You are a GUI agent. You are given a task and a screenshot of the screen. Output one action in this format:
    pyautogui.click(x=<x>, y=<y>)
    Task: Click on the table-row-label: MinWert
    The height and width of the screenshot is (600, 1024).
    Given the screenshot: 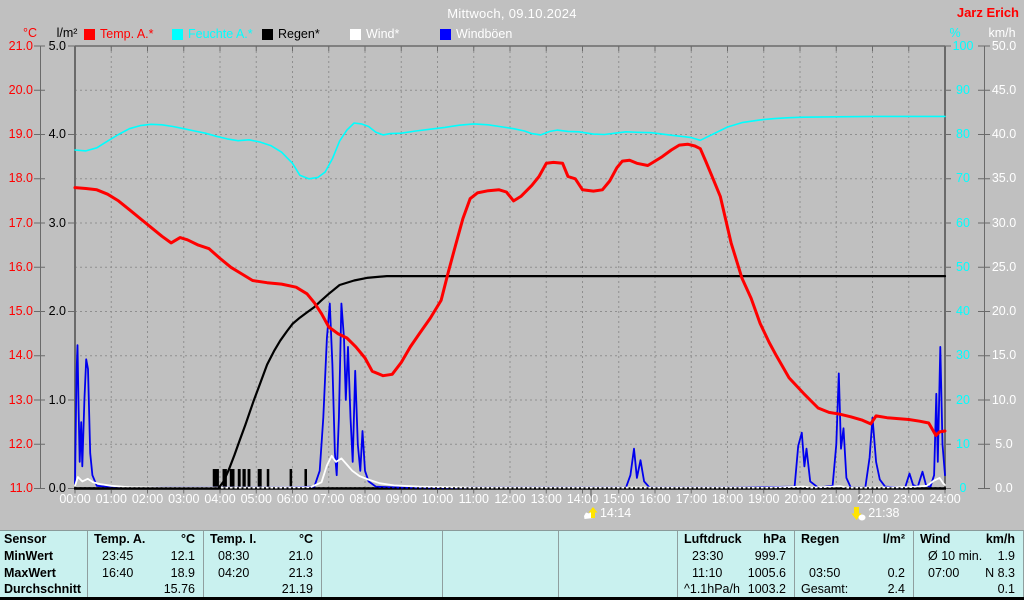 What is the action you would take?
    pyautogui.click(x=29, y=555)
    